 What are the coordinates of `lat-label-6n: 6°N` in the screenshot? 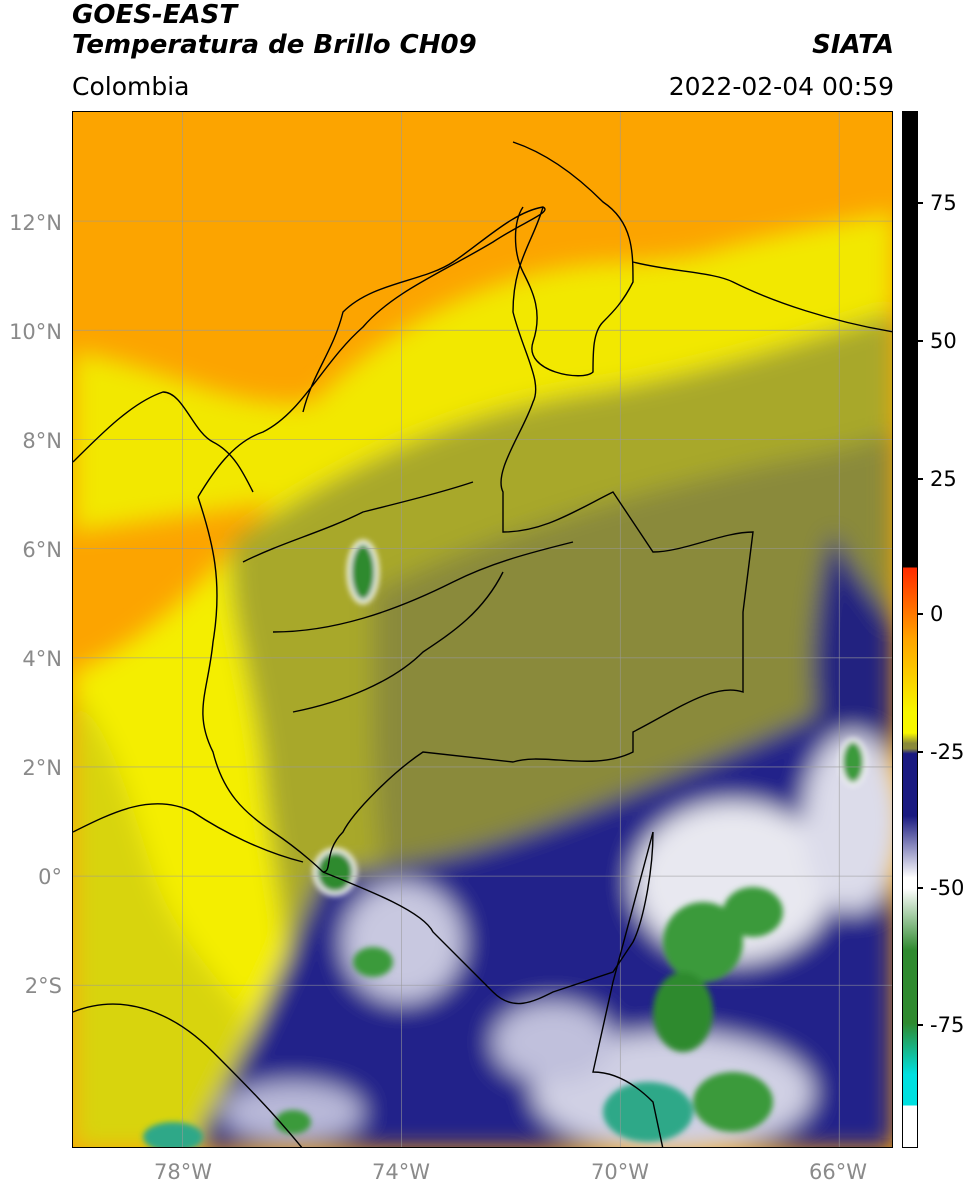 It's located at (42, 550).